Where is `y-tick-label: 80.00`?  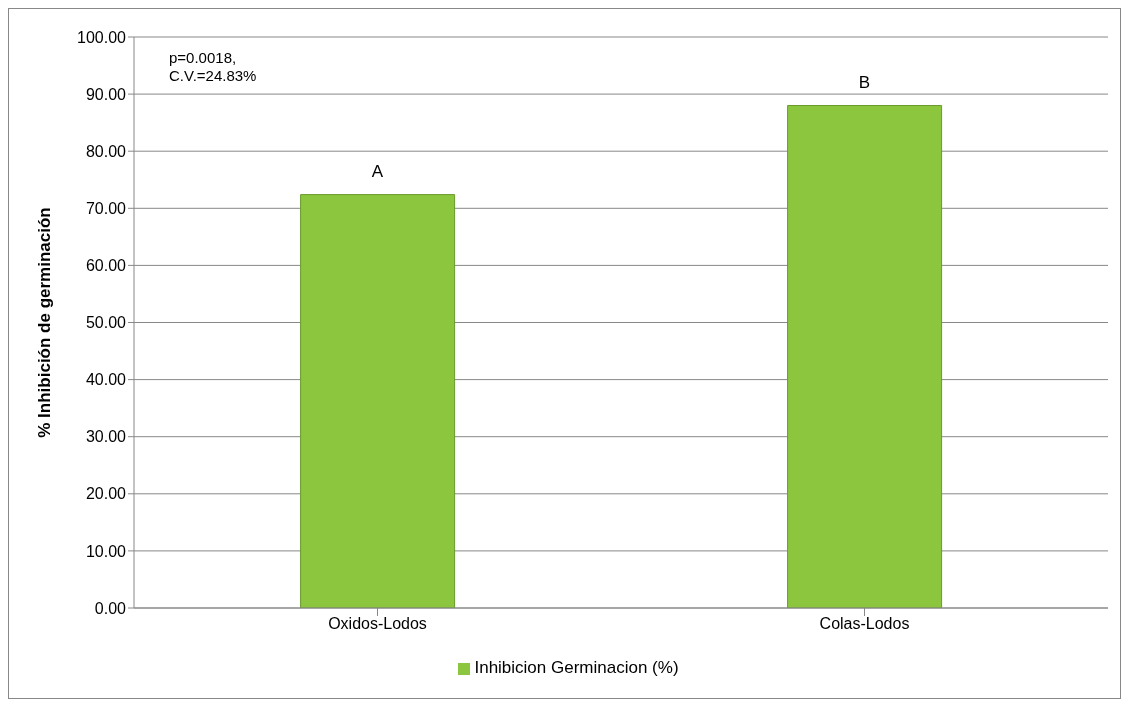 y-tick-label: 80.00 is located at coordinates (106, 151).